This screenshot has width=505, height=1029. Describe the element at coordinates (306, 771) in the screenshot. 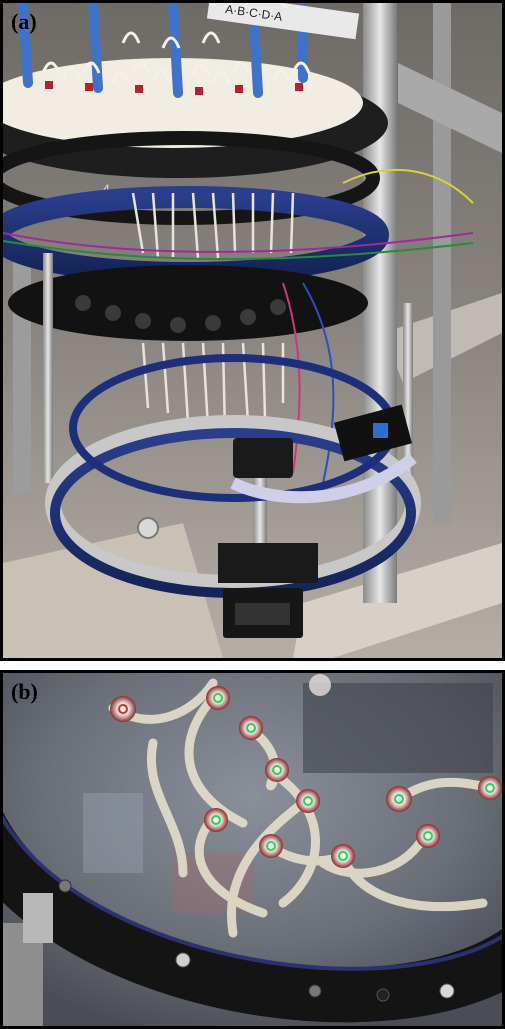

I see `sensor-heads` at that location.